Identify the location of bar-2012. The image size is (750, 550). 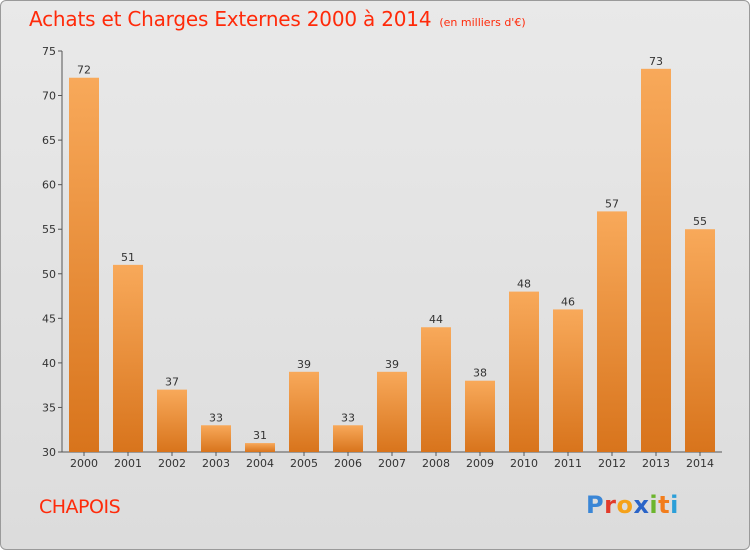
(612, 331).